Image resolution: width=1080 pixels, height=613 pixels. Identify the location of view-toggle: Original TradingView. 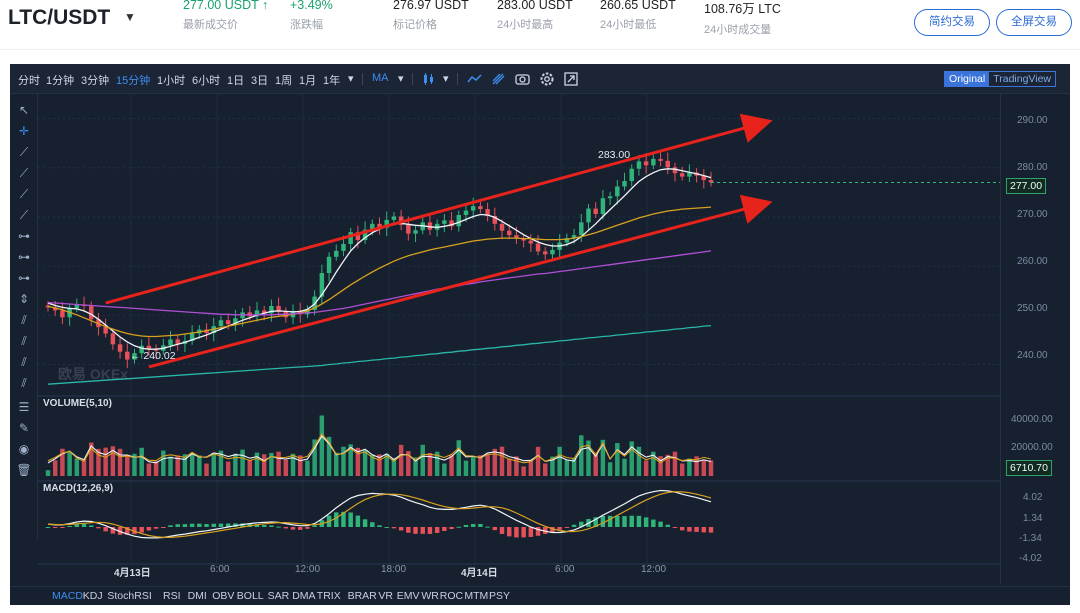
(1000, 79).